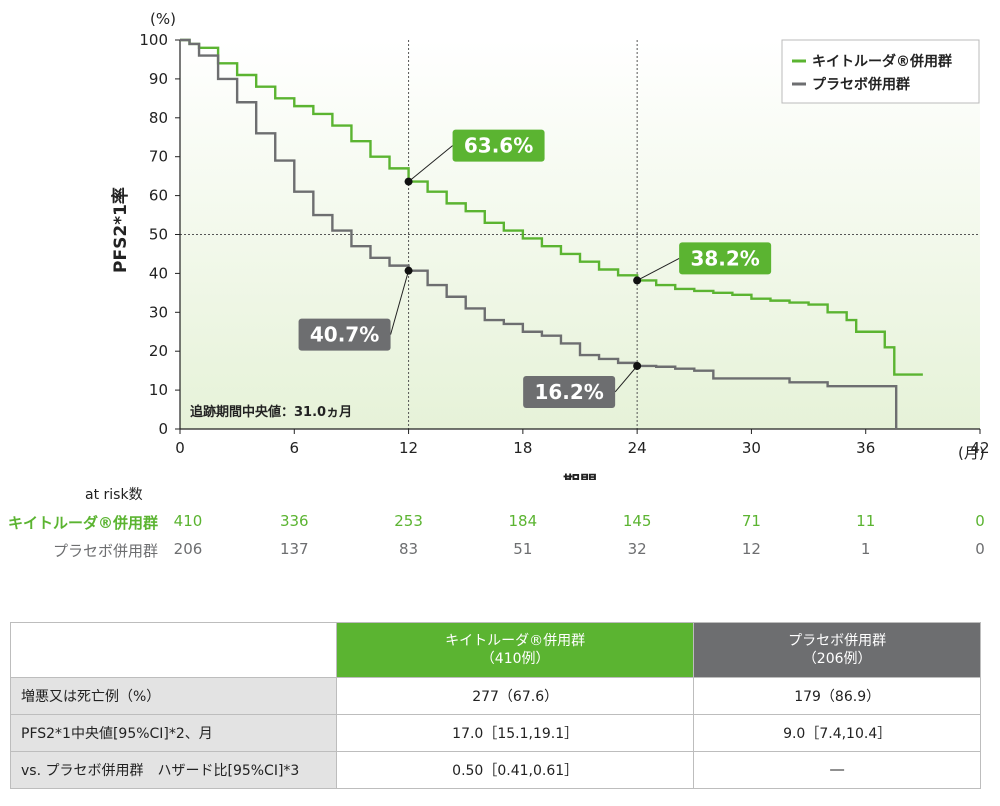 The width and height of the screenshot is (1000, 806). I want to click on annotation-label: 40.7%, so click(344, 335).